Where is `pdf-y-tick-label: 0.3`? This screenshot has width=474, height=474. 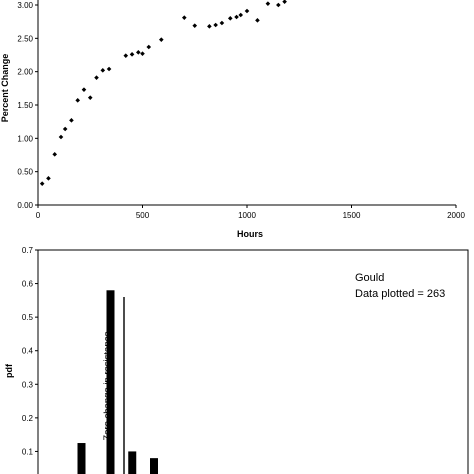
pdf-y-tick-label: 0.3 is located at coordinates (28, 384).